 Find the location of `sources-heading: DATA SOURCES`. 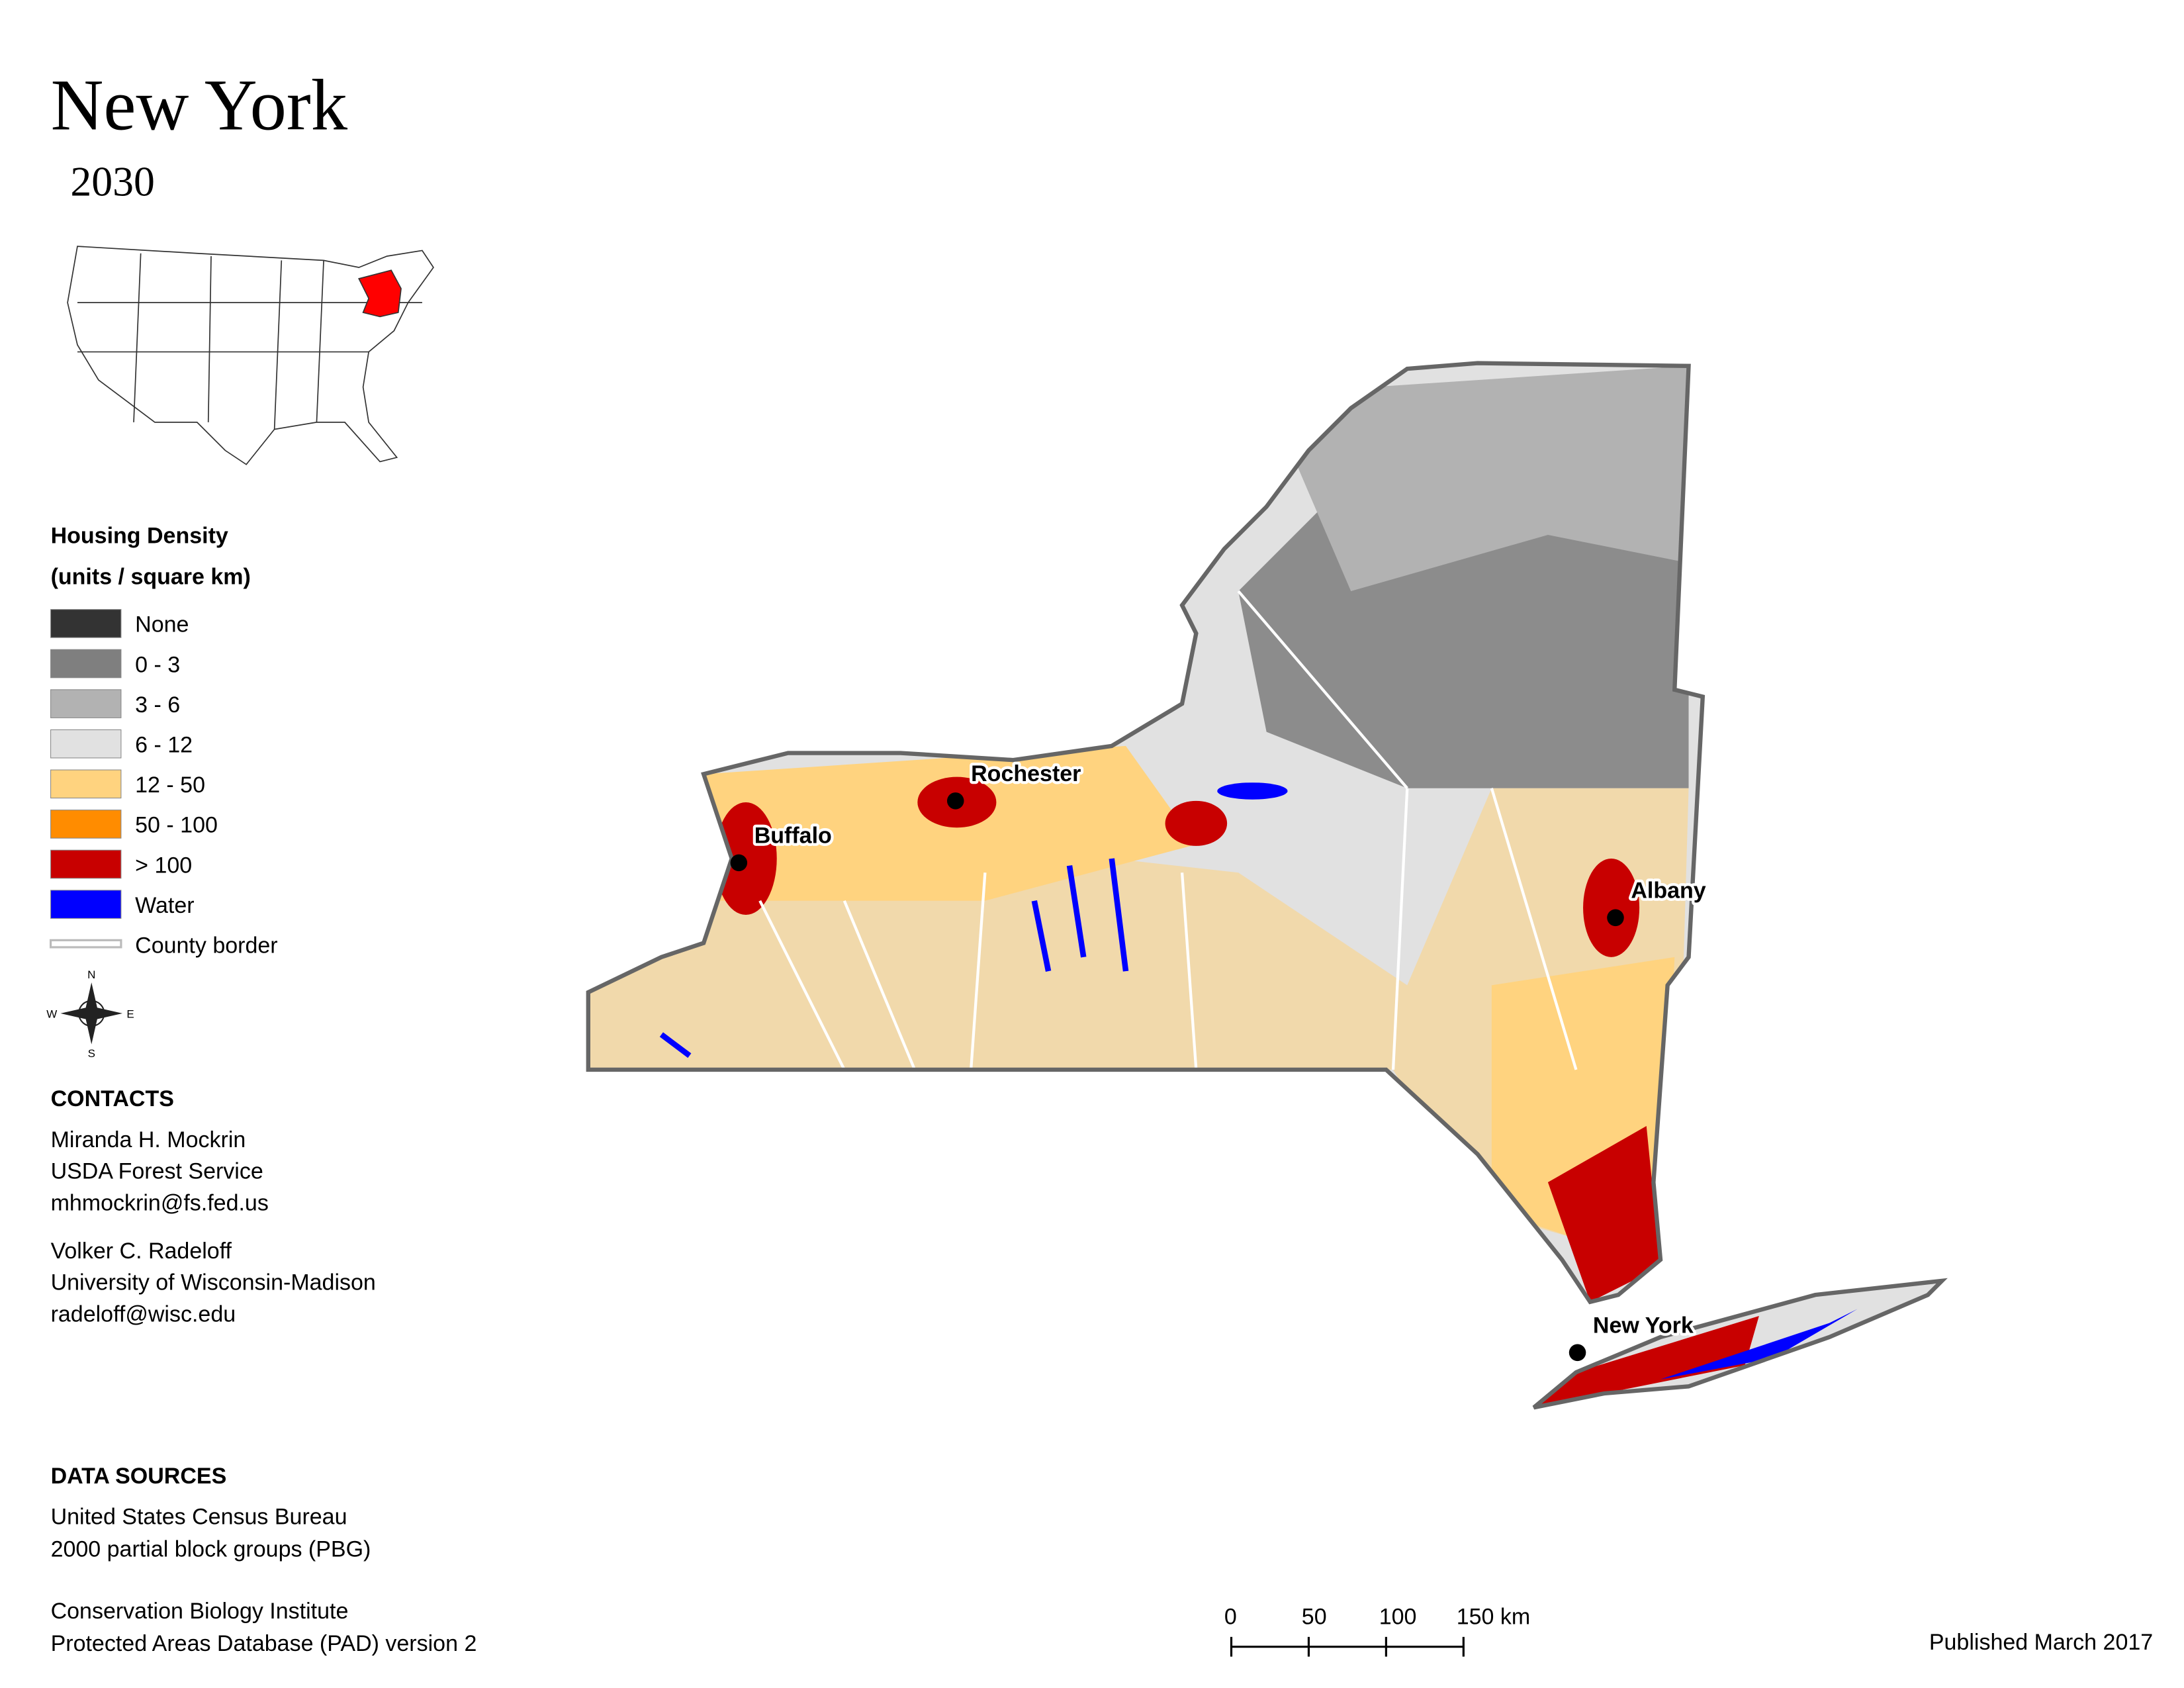

sources-heading: DATA SOURCES is located at coordinates (139, 1477).